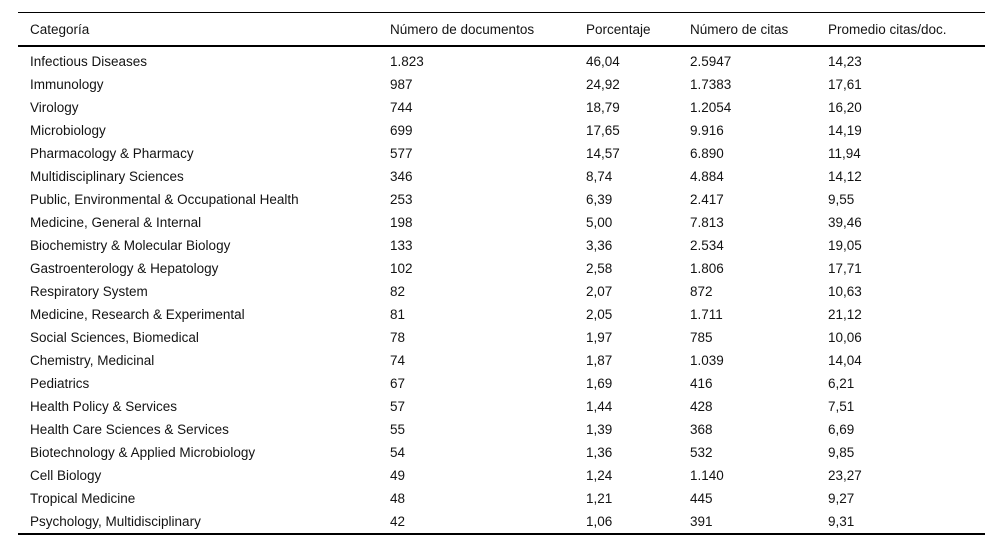  I want to click on table-cell: 81, so click(398, 314).